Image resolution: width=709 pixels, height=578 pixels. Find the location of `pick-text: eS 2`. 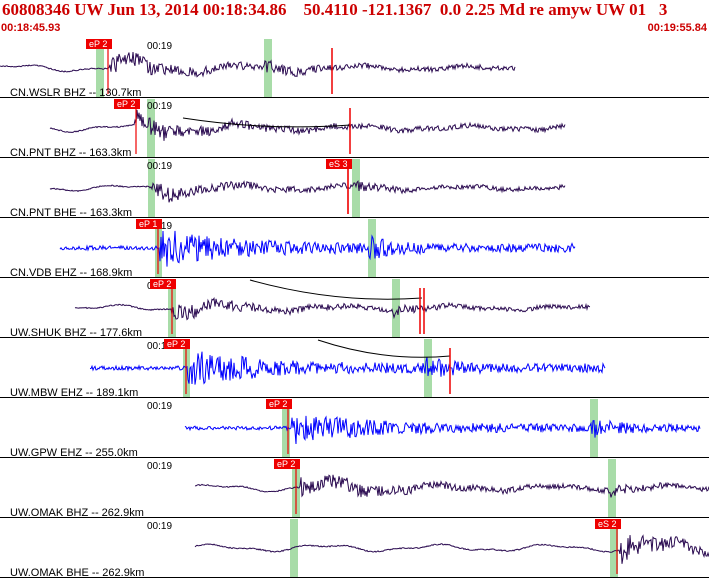

pick-text: eS 2 is located at coordinates (607, 524).